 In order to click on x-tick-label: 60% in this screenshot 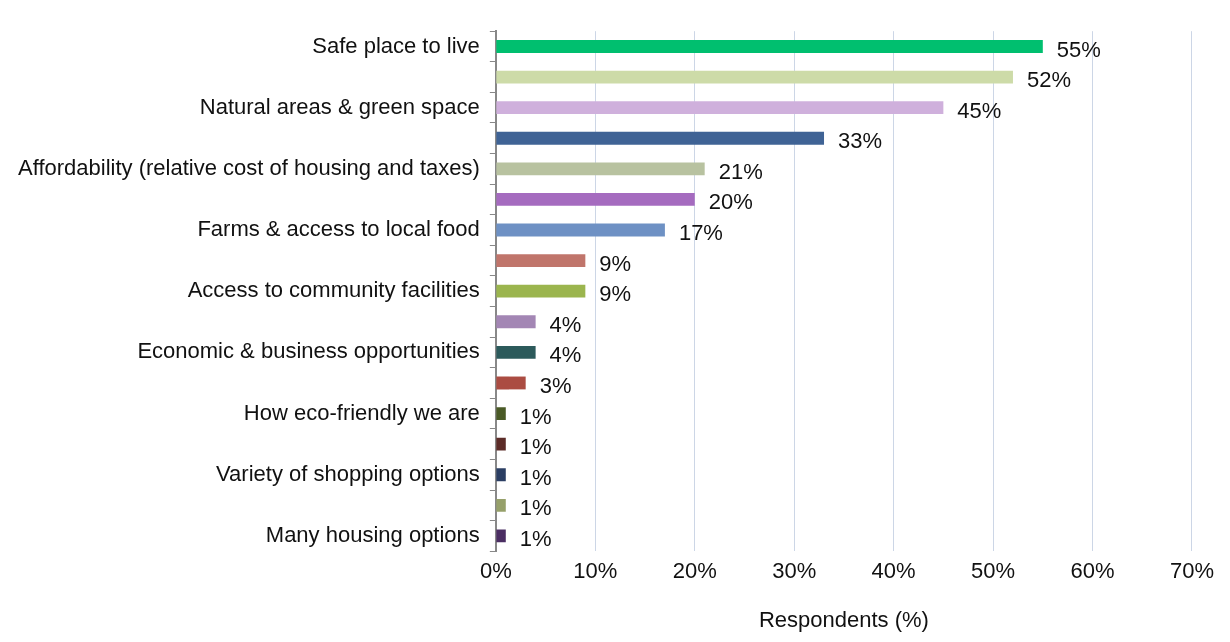, I will do `click(1092, 571)`.